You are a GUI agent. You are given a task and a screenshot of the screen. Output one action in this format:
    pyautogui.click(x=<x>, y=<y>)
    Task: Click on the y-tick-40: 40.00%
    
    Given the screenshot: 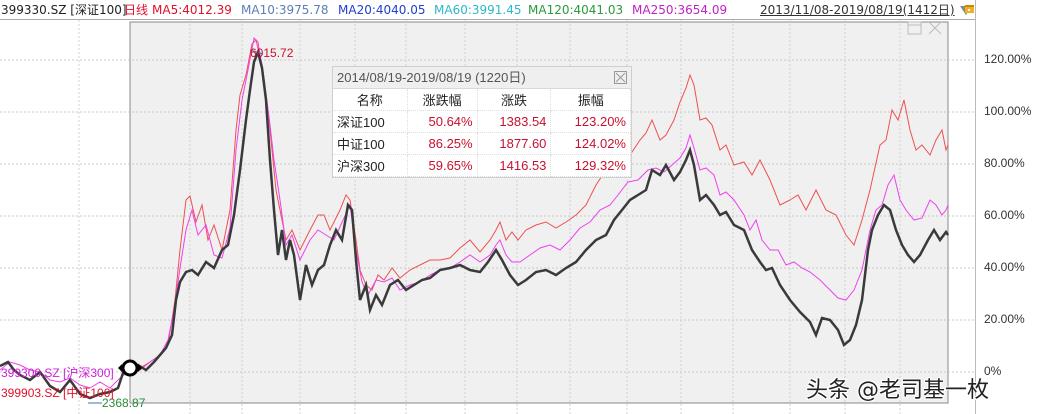 What is the action you would take?
    pyautogui.click(x=1004, y=267)
    